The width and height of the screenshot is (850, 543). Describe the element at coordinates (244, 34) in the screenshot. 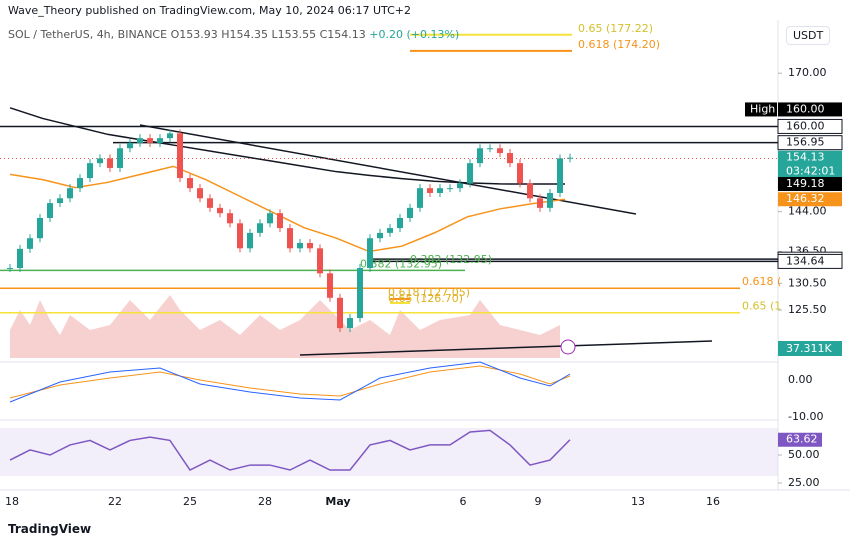

I see `ohlc: H154.35` at that location.